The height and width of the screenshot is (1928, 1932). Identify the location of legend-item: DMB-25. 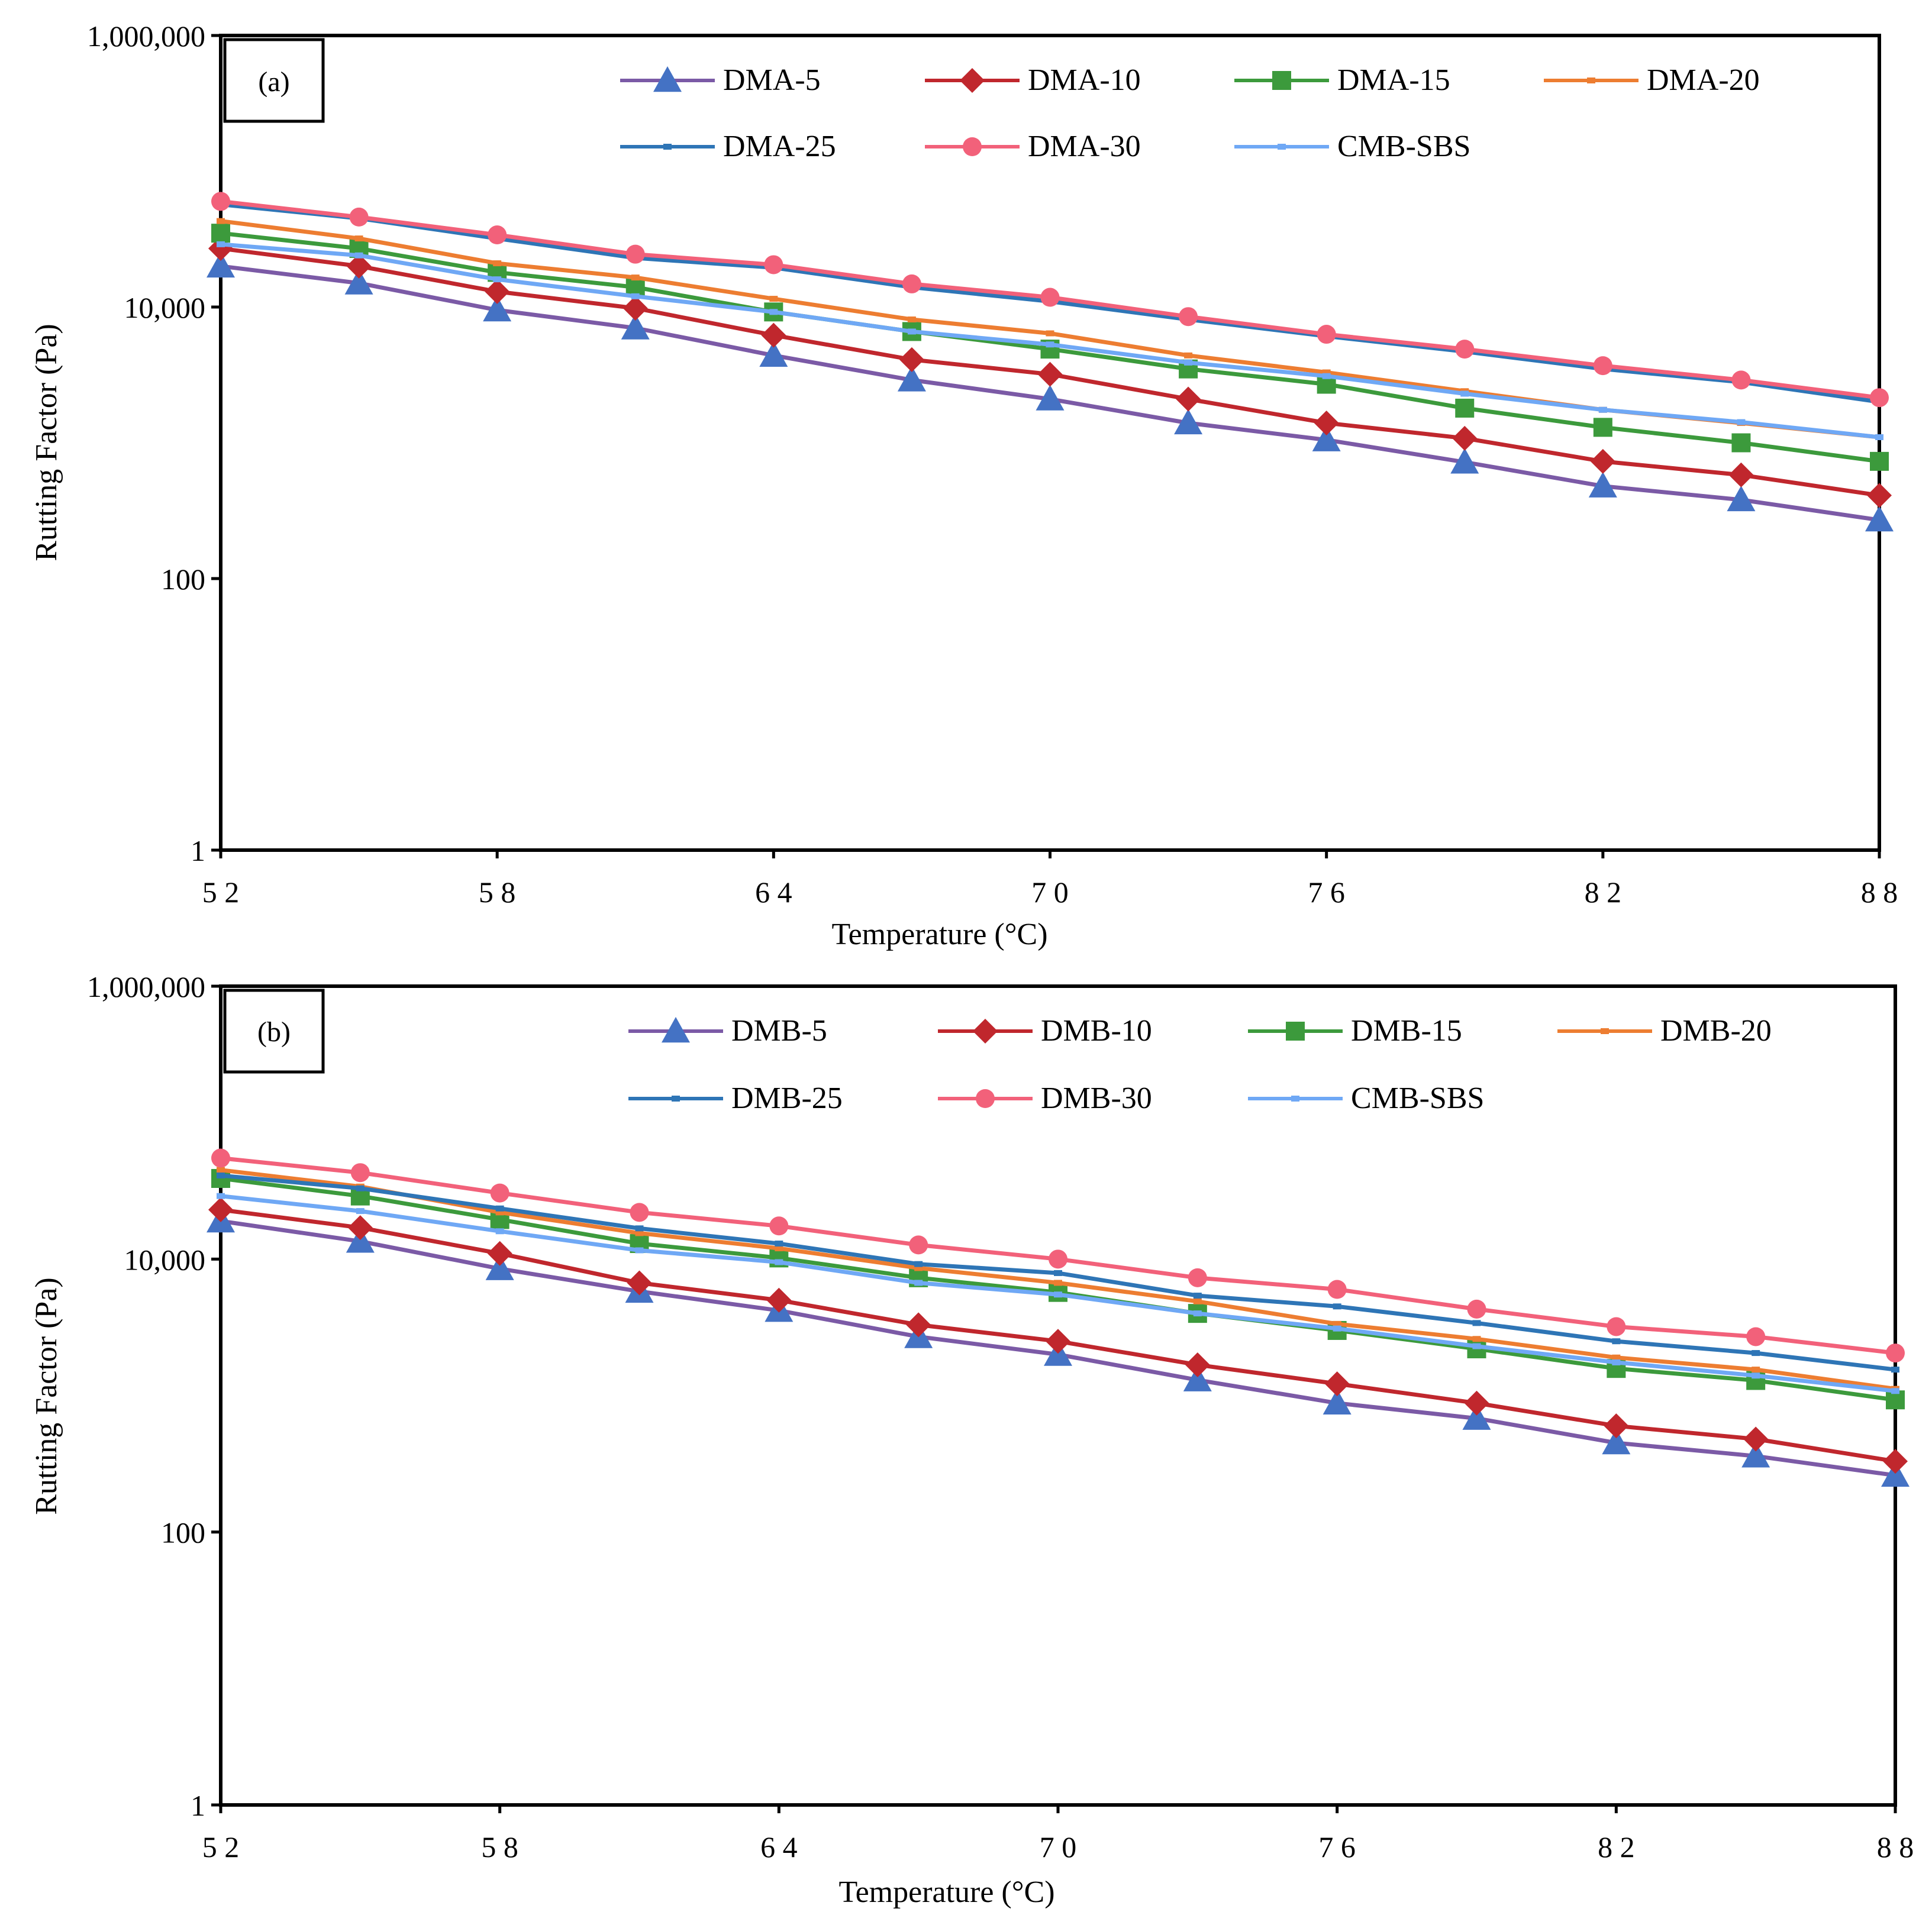
(735, 1098).